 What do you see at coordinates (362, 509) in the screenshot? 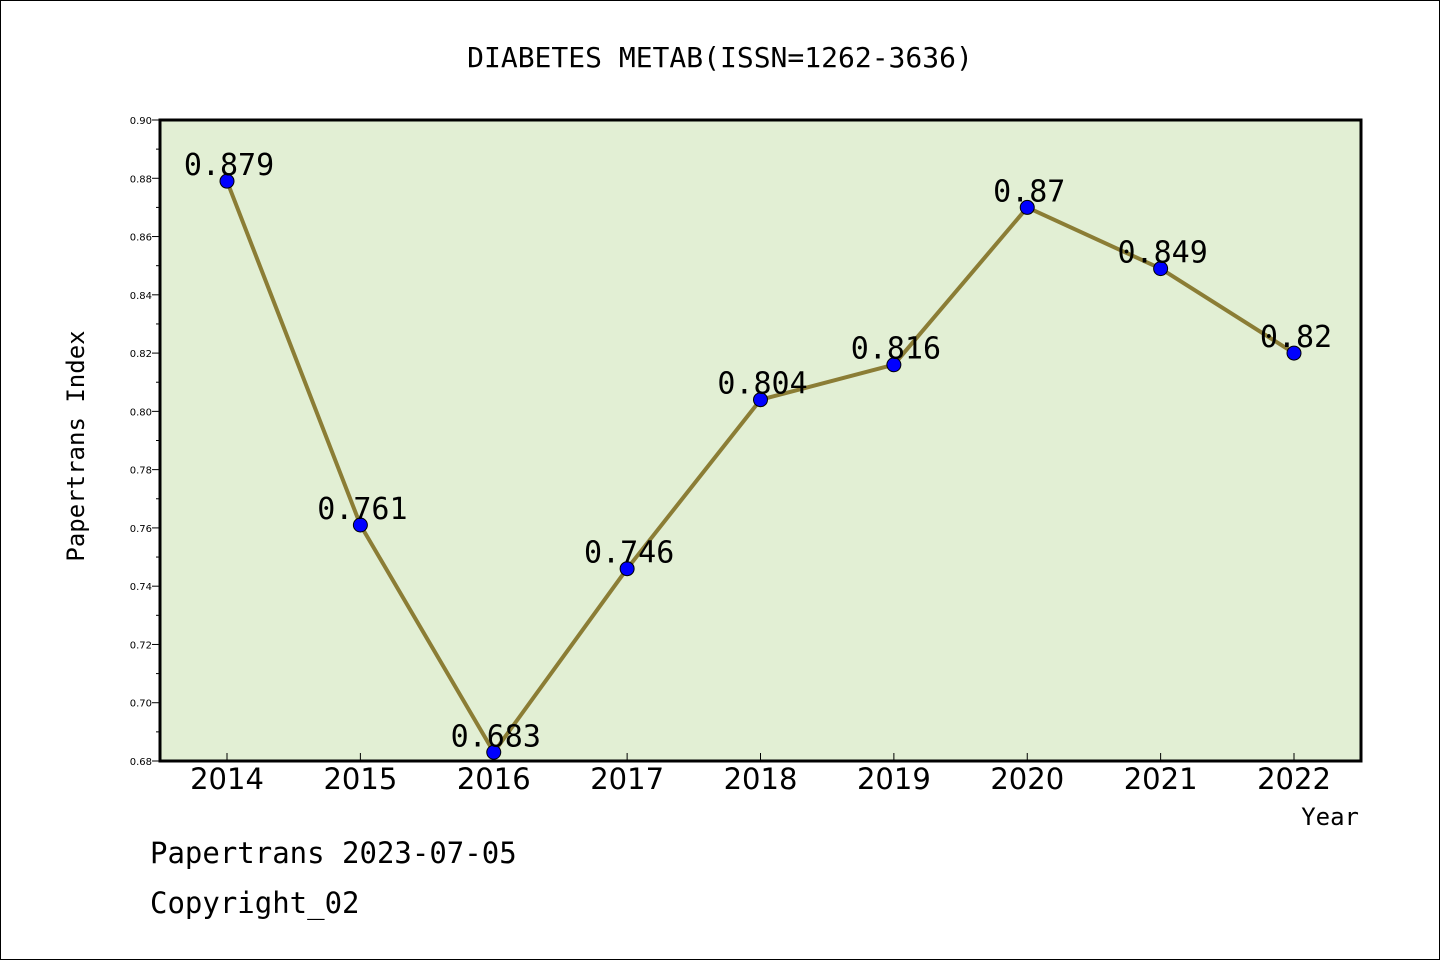
I see `data-label: 0.761` at bounding box center [362, 509].